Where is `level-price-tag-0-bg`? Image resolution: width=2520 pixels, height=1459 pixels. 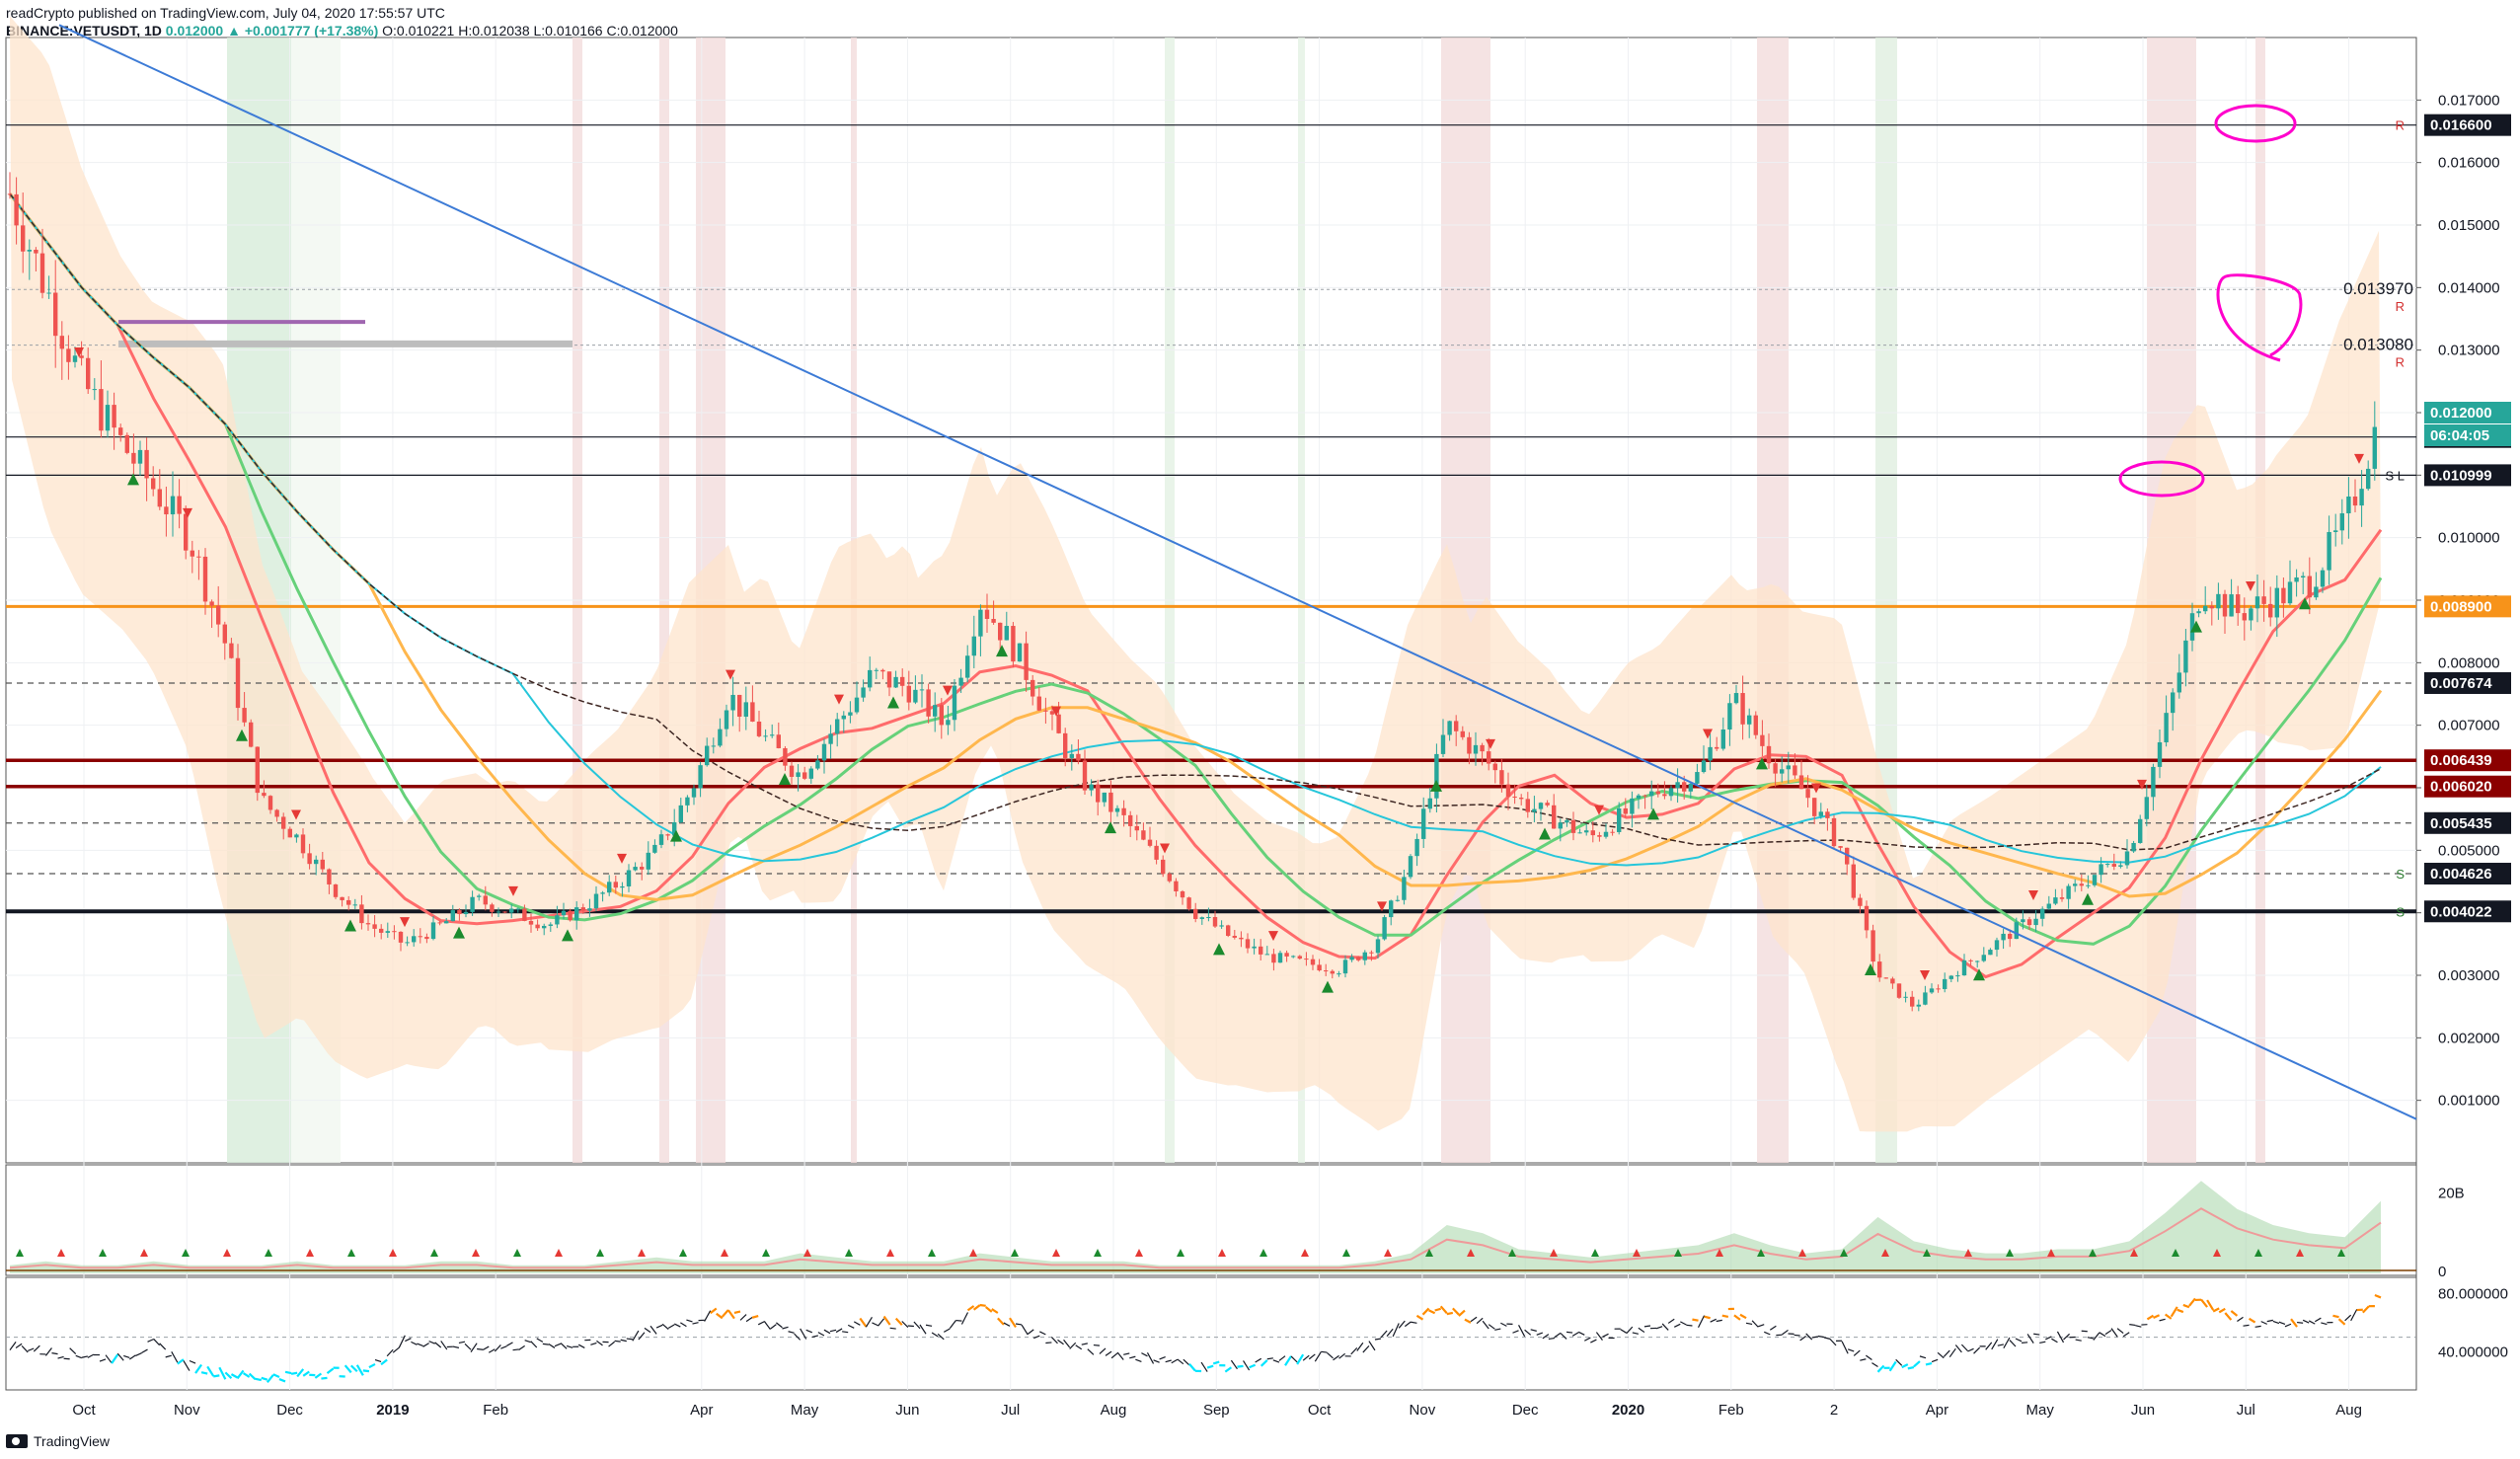
level-price-tag-0-bg is located at coordinates (2467, 125).